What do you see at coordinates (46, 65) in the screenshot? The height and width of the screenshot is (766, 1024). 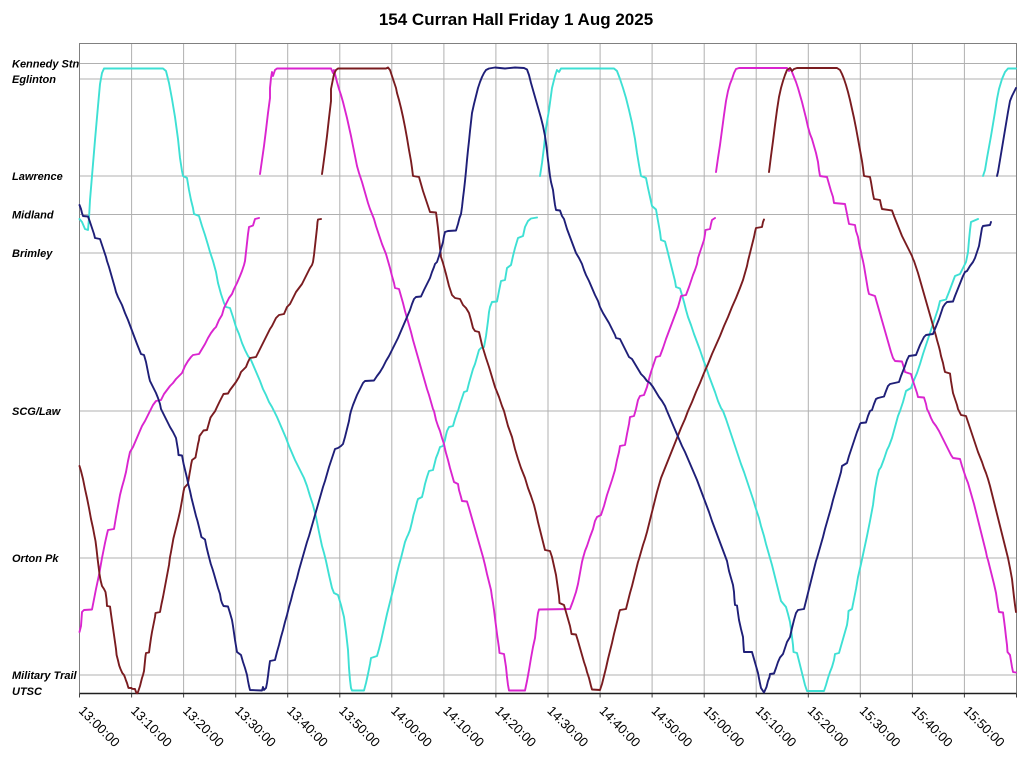 I see `svg-text: Kennedy Stn` at bounding box center [46, 65].